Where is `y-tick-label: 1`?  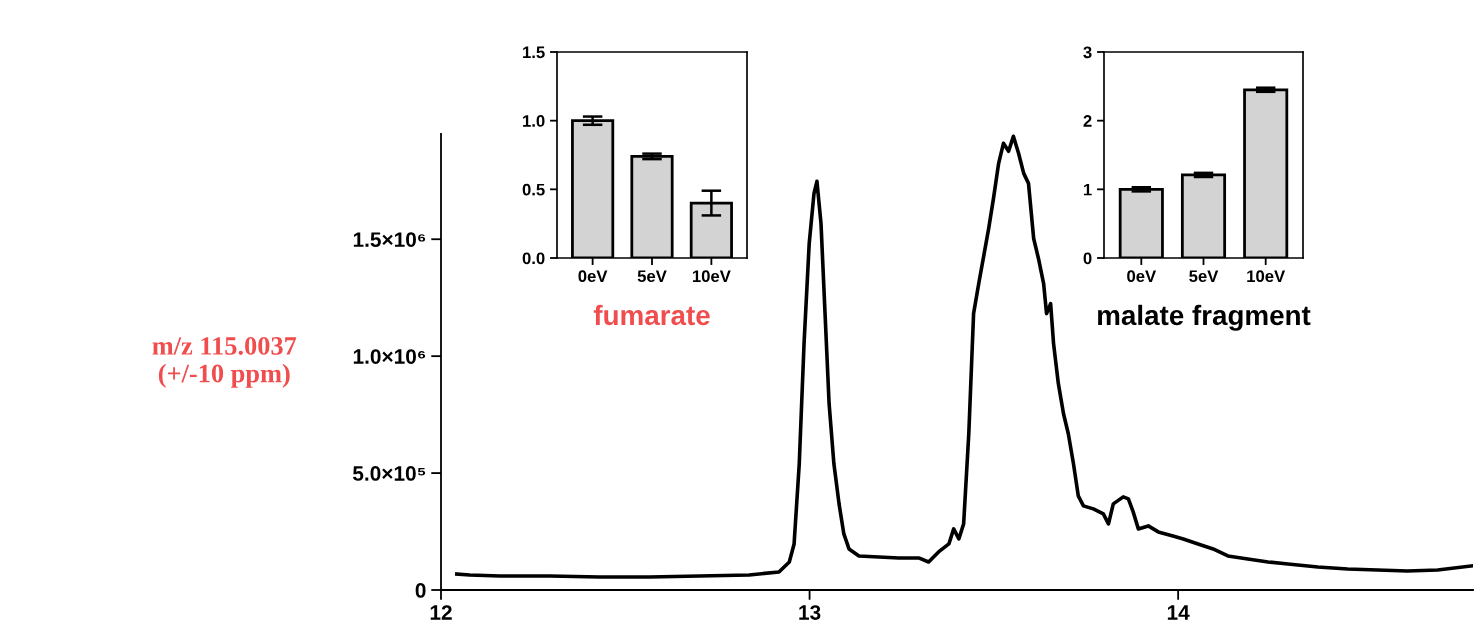
y-tick-label: 1 is located at coordinates (1087, 189).